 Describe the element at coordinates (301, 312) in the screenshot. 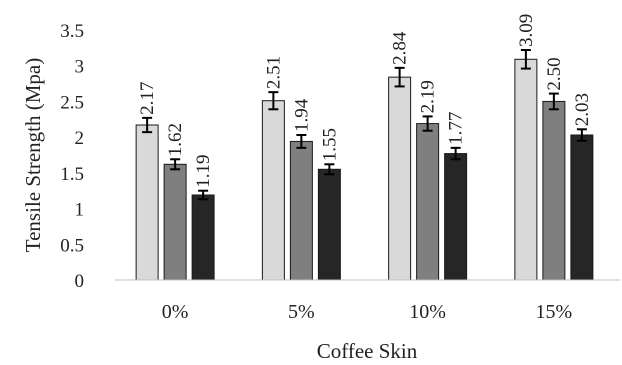

I see `x-tick-label: 5%` at that location.